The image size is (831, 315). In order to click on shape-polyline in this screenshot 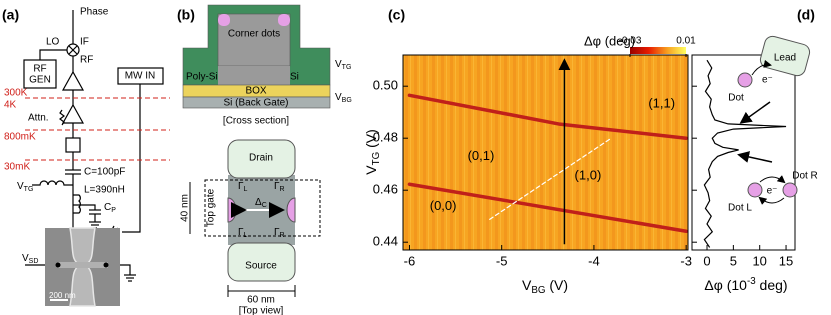, I will do `click(62, 117)`.